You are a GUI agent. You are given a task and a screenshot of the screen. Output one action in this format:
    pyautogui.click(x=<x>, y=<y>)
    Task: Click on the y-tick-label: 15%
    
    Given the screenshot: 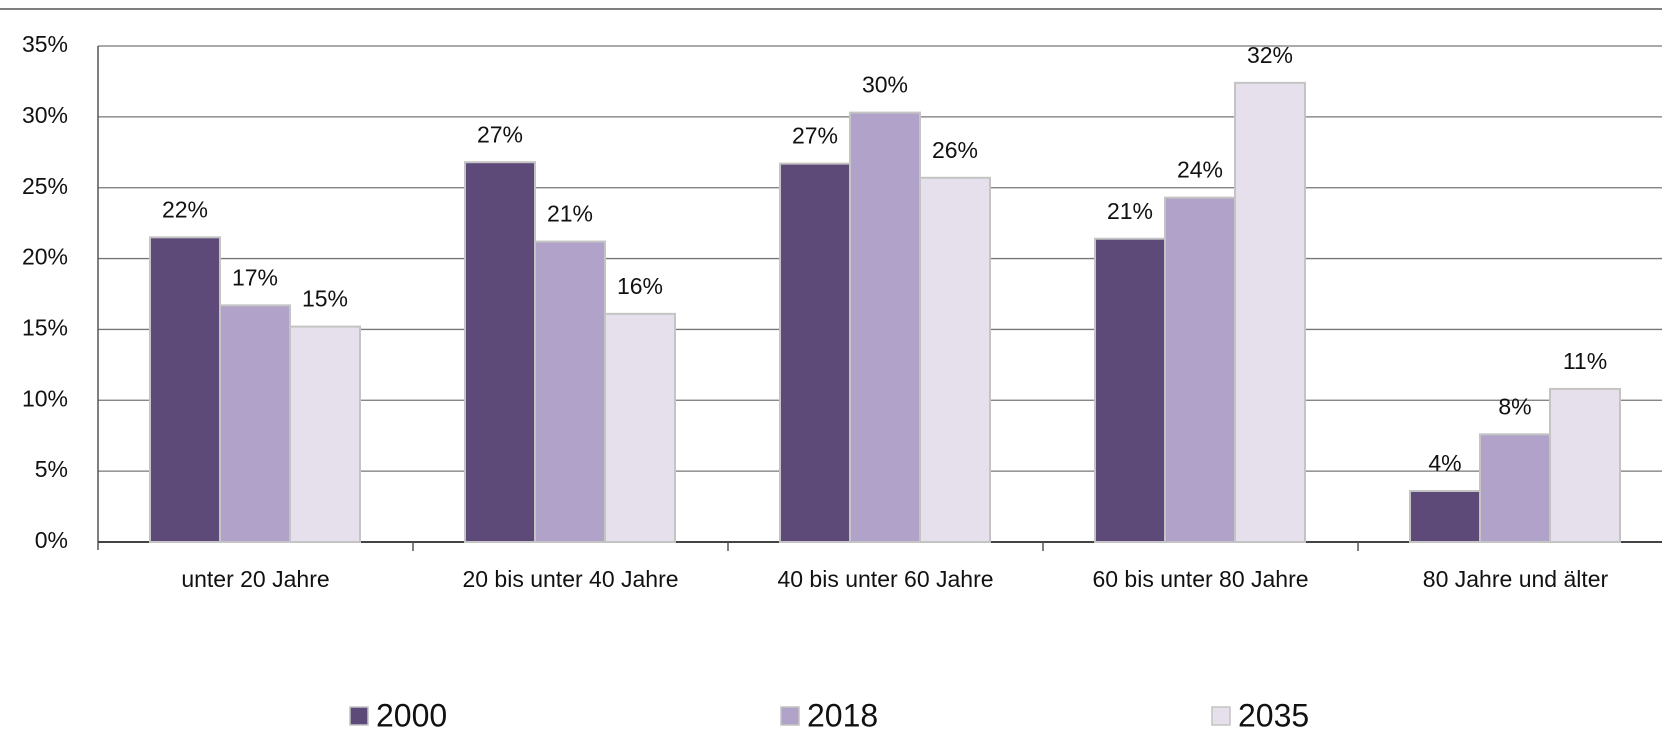 What is the action you would take?
    pyautogui.click(x=45, y=328)
    